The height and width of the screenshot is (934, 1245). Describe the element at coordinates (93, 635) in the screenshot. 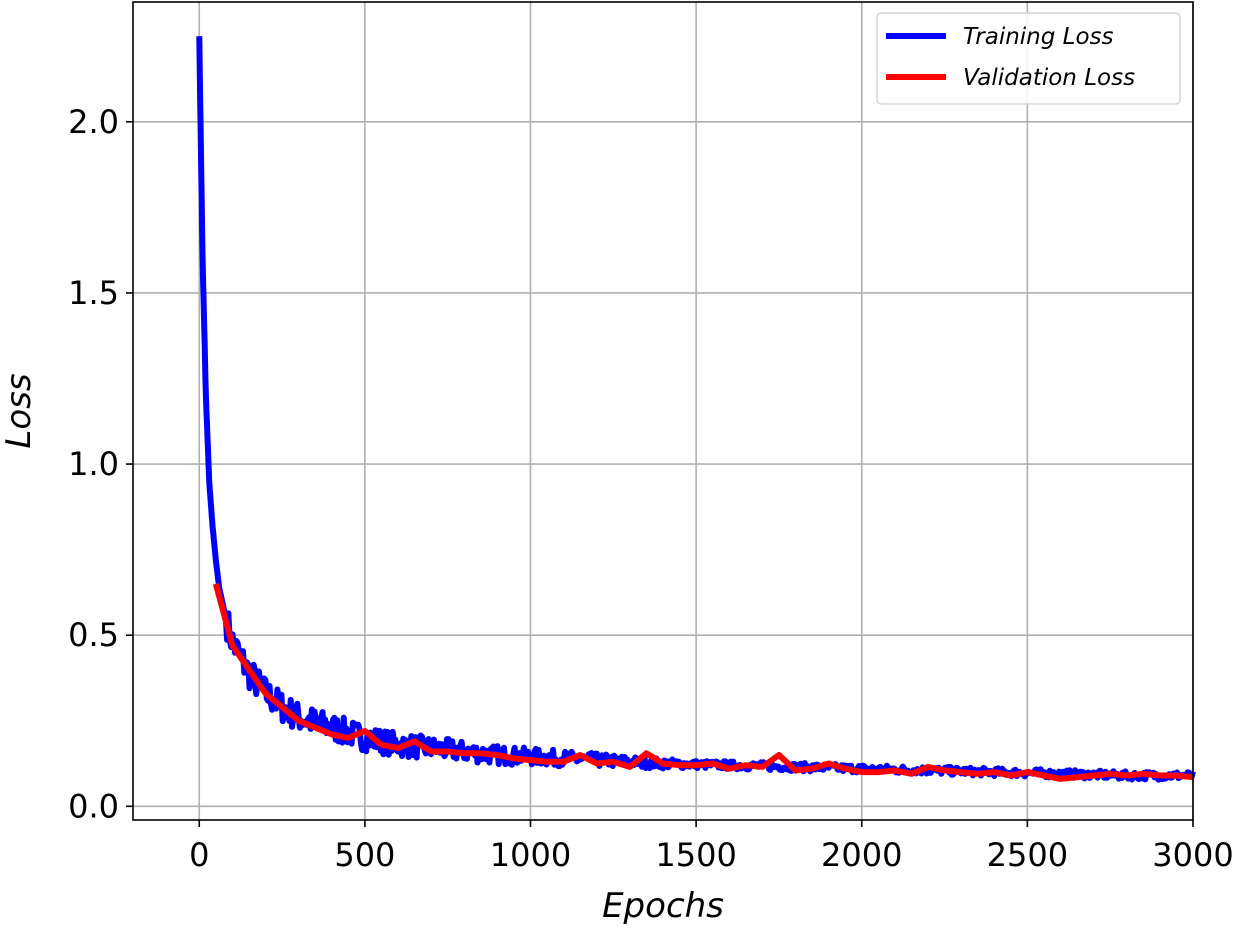

I see `y-tick-label: 0.5` at that location.